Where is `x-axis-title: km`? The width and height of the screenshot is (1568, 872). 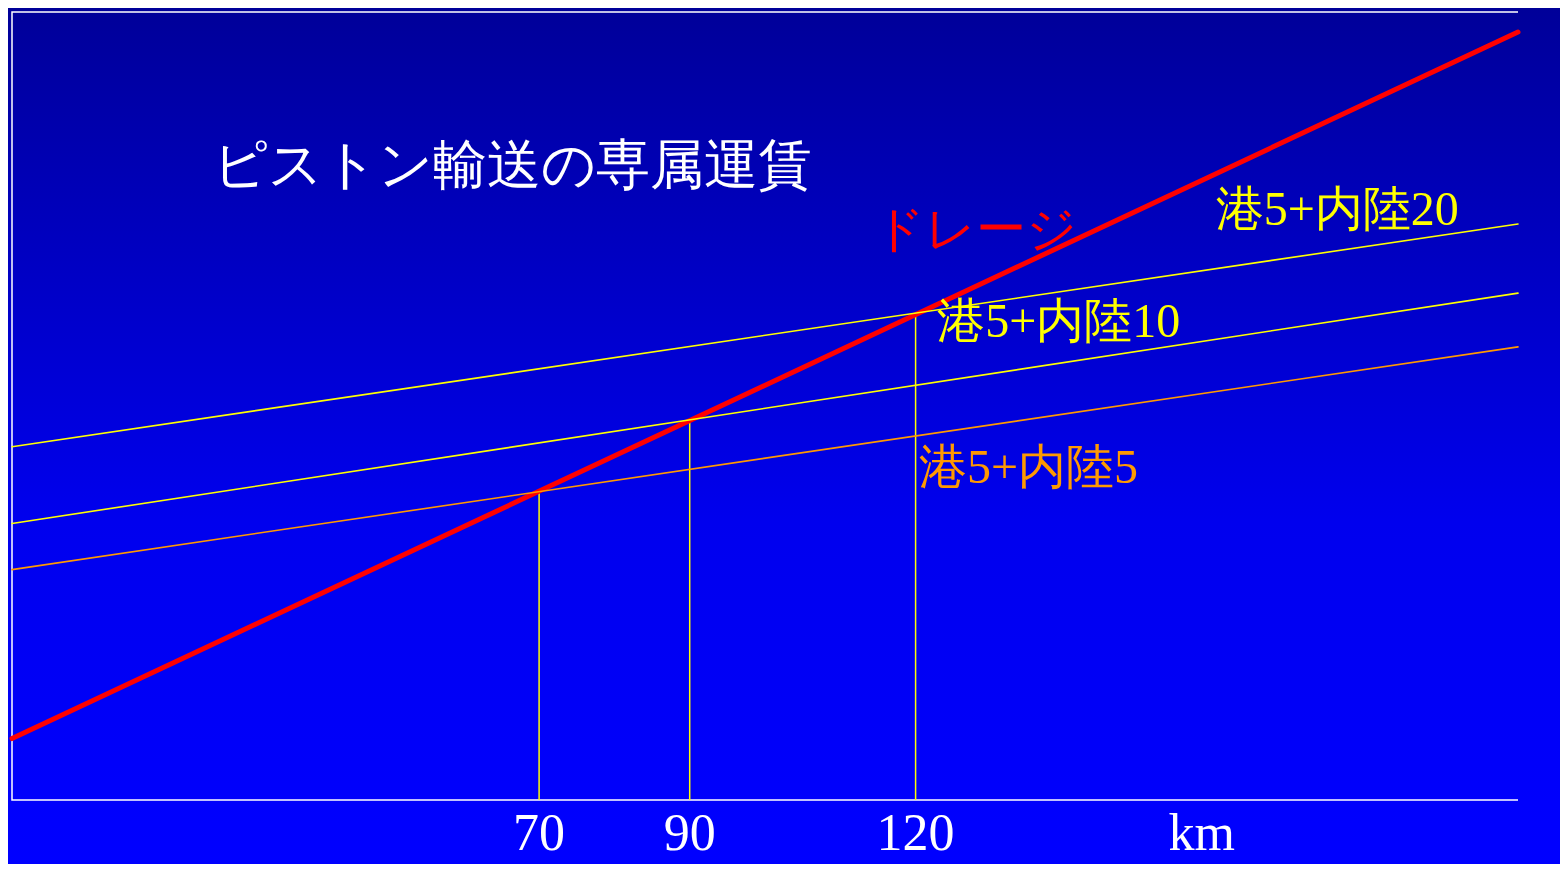 x-axis-title: km is located at coordinates (1201, 832).